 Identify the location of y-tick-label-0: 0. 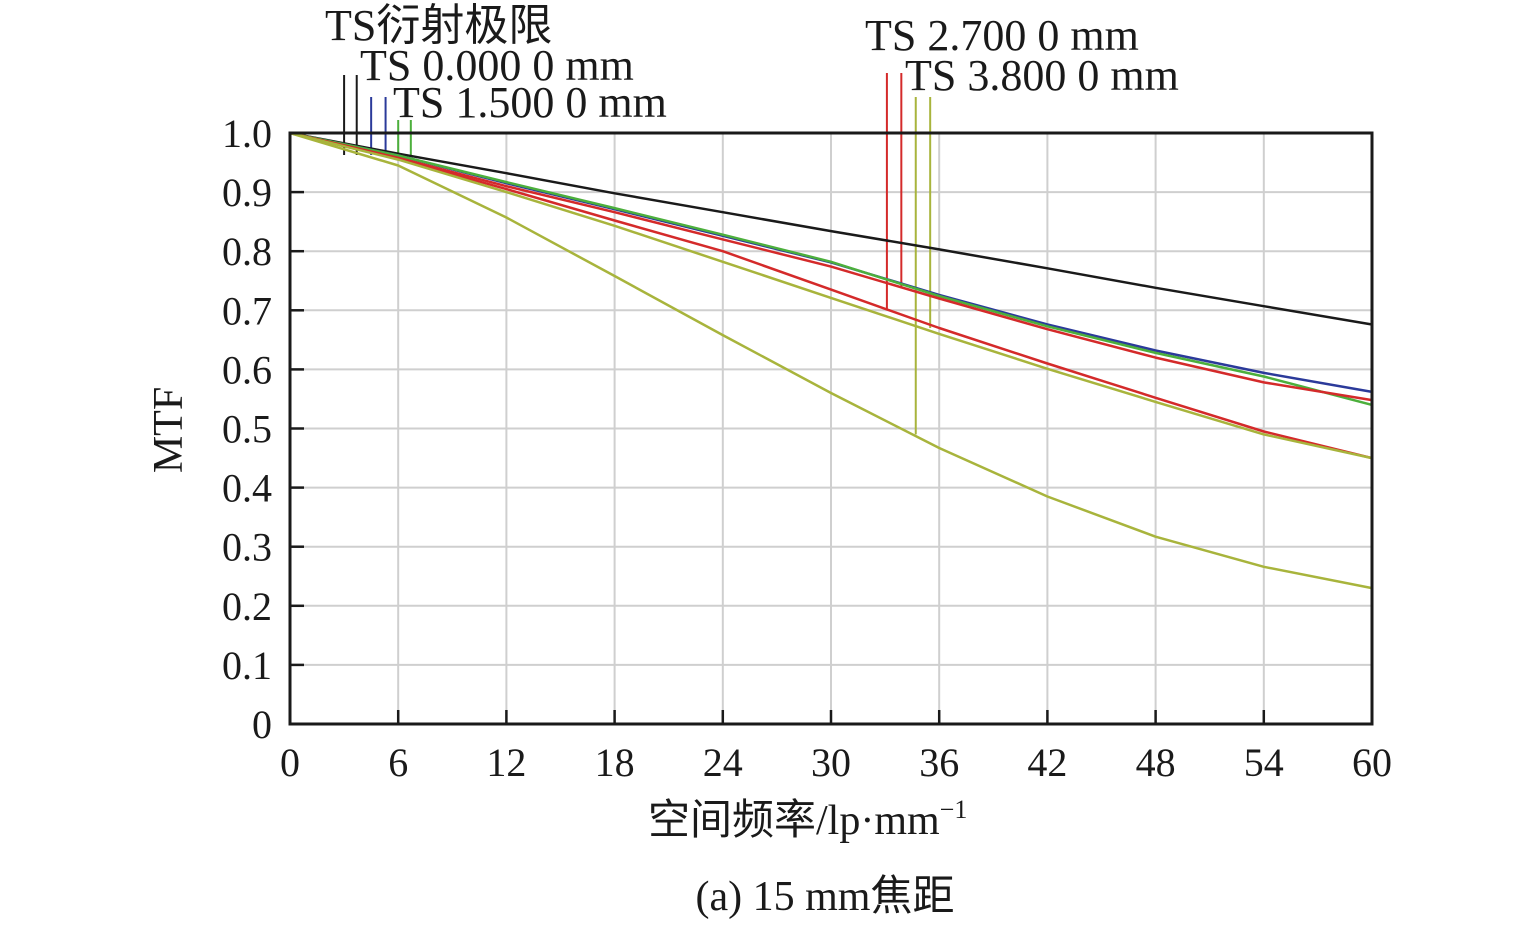
(262, 724).